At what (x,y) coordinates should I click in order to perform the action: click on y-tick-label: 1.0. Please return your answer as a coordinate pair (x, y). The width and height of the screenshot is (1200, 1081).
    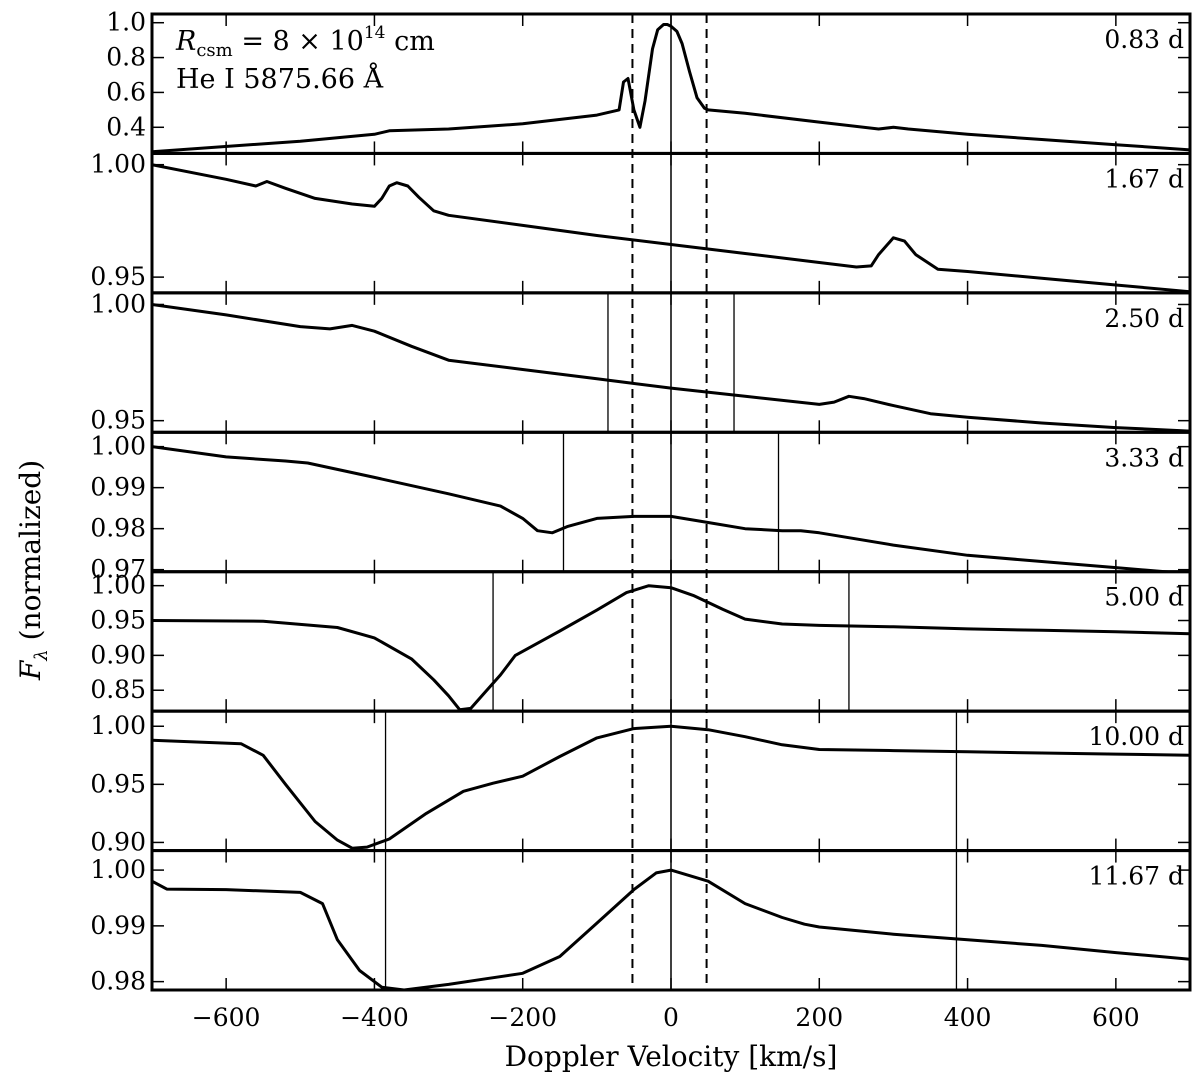
    Looking at the image, I should click on (126, 22).